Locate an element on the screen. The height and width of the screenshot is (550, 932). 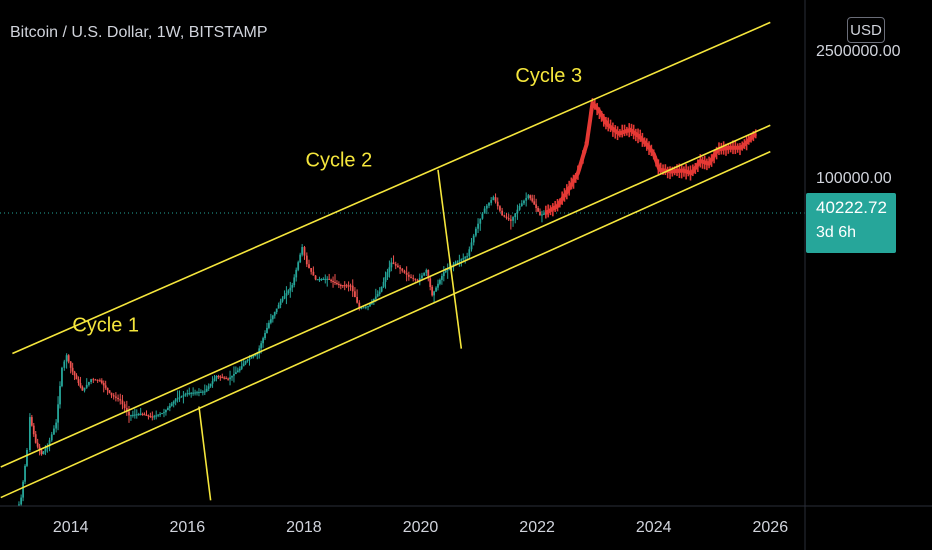
cycle-label-2: Cycle 2 is located at coordinates (339, 161).